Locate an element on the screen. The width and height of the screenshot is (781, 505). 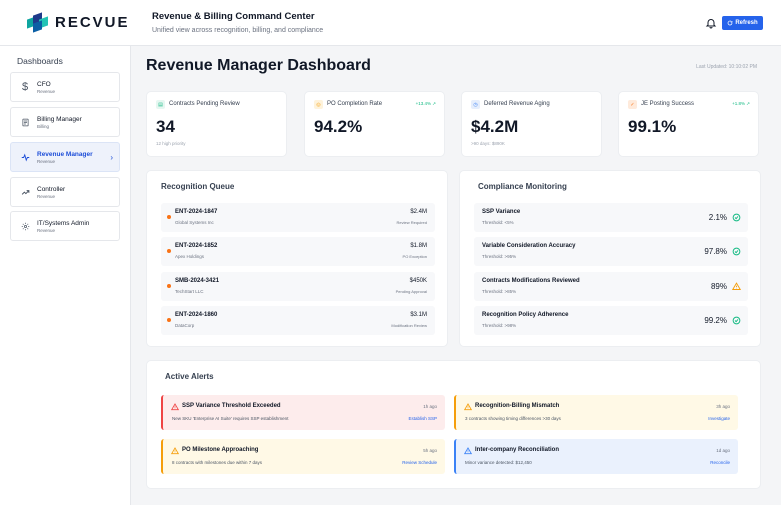
compliance-title: Compliance Monitoring is located at coordinates (522, 186).